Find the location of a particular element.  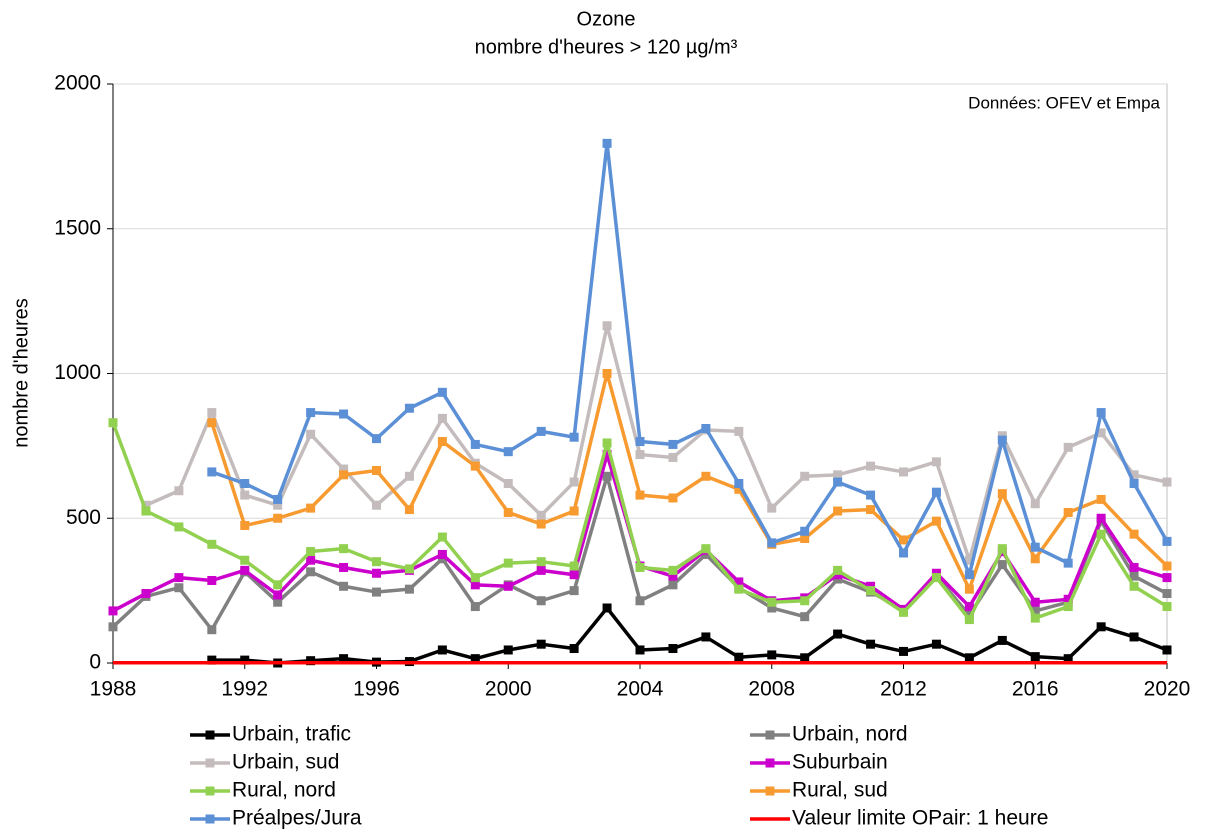

x-tick-label: 2004 is located at coordinates (640, 689).